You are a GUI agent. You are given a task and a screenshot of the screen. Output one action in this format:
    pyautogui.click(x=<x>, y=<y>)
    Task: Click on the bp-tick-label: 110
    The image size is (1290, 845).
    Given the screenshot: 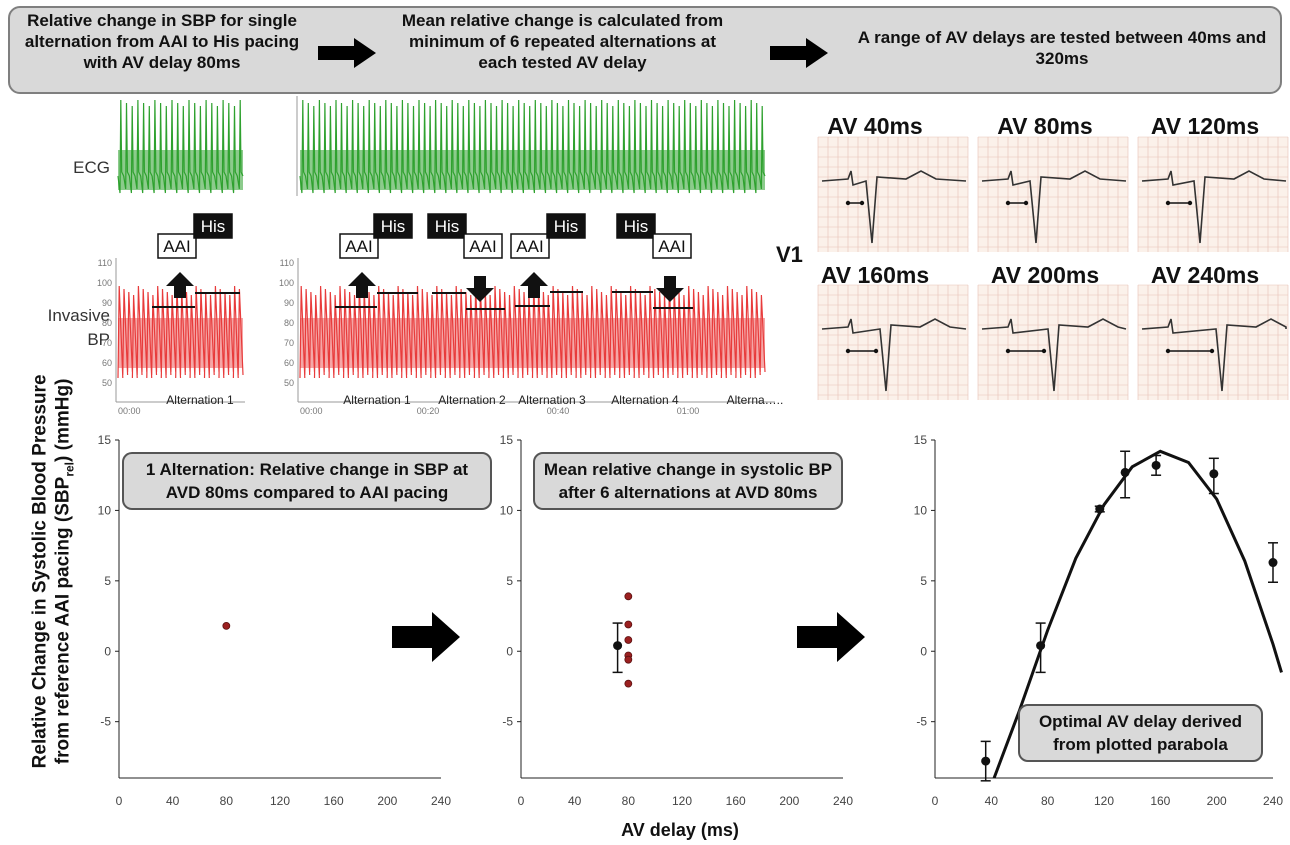 What is the action you would take?
    pyautogui.click(x=287, y=263)
    